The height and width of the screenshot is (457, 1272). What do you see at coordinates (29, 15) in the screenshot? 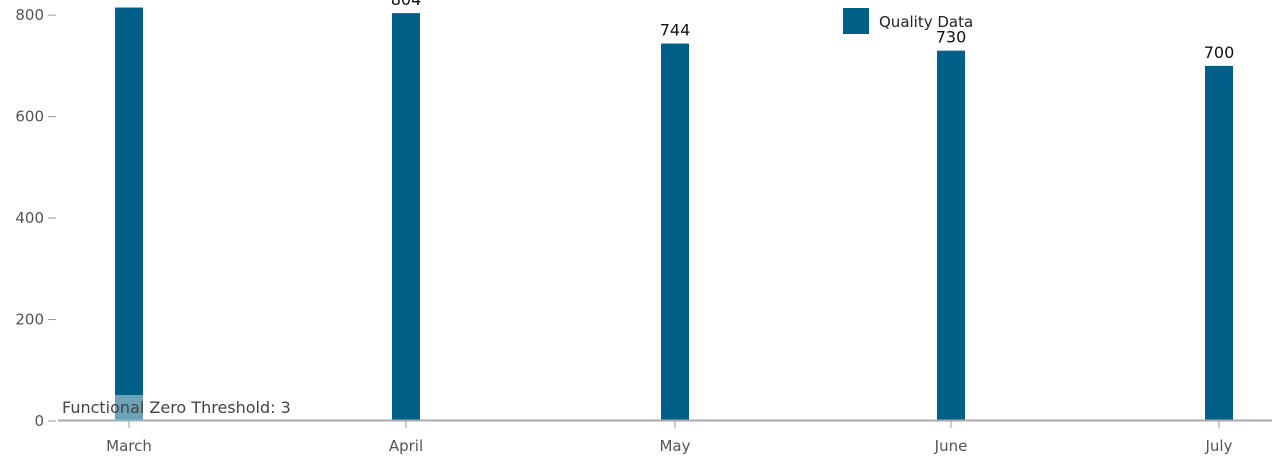
I see `y-tick-label: 800` at bounding box center [29, 15].